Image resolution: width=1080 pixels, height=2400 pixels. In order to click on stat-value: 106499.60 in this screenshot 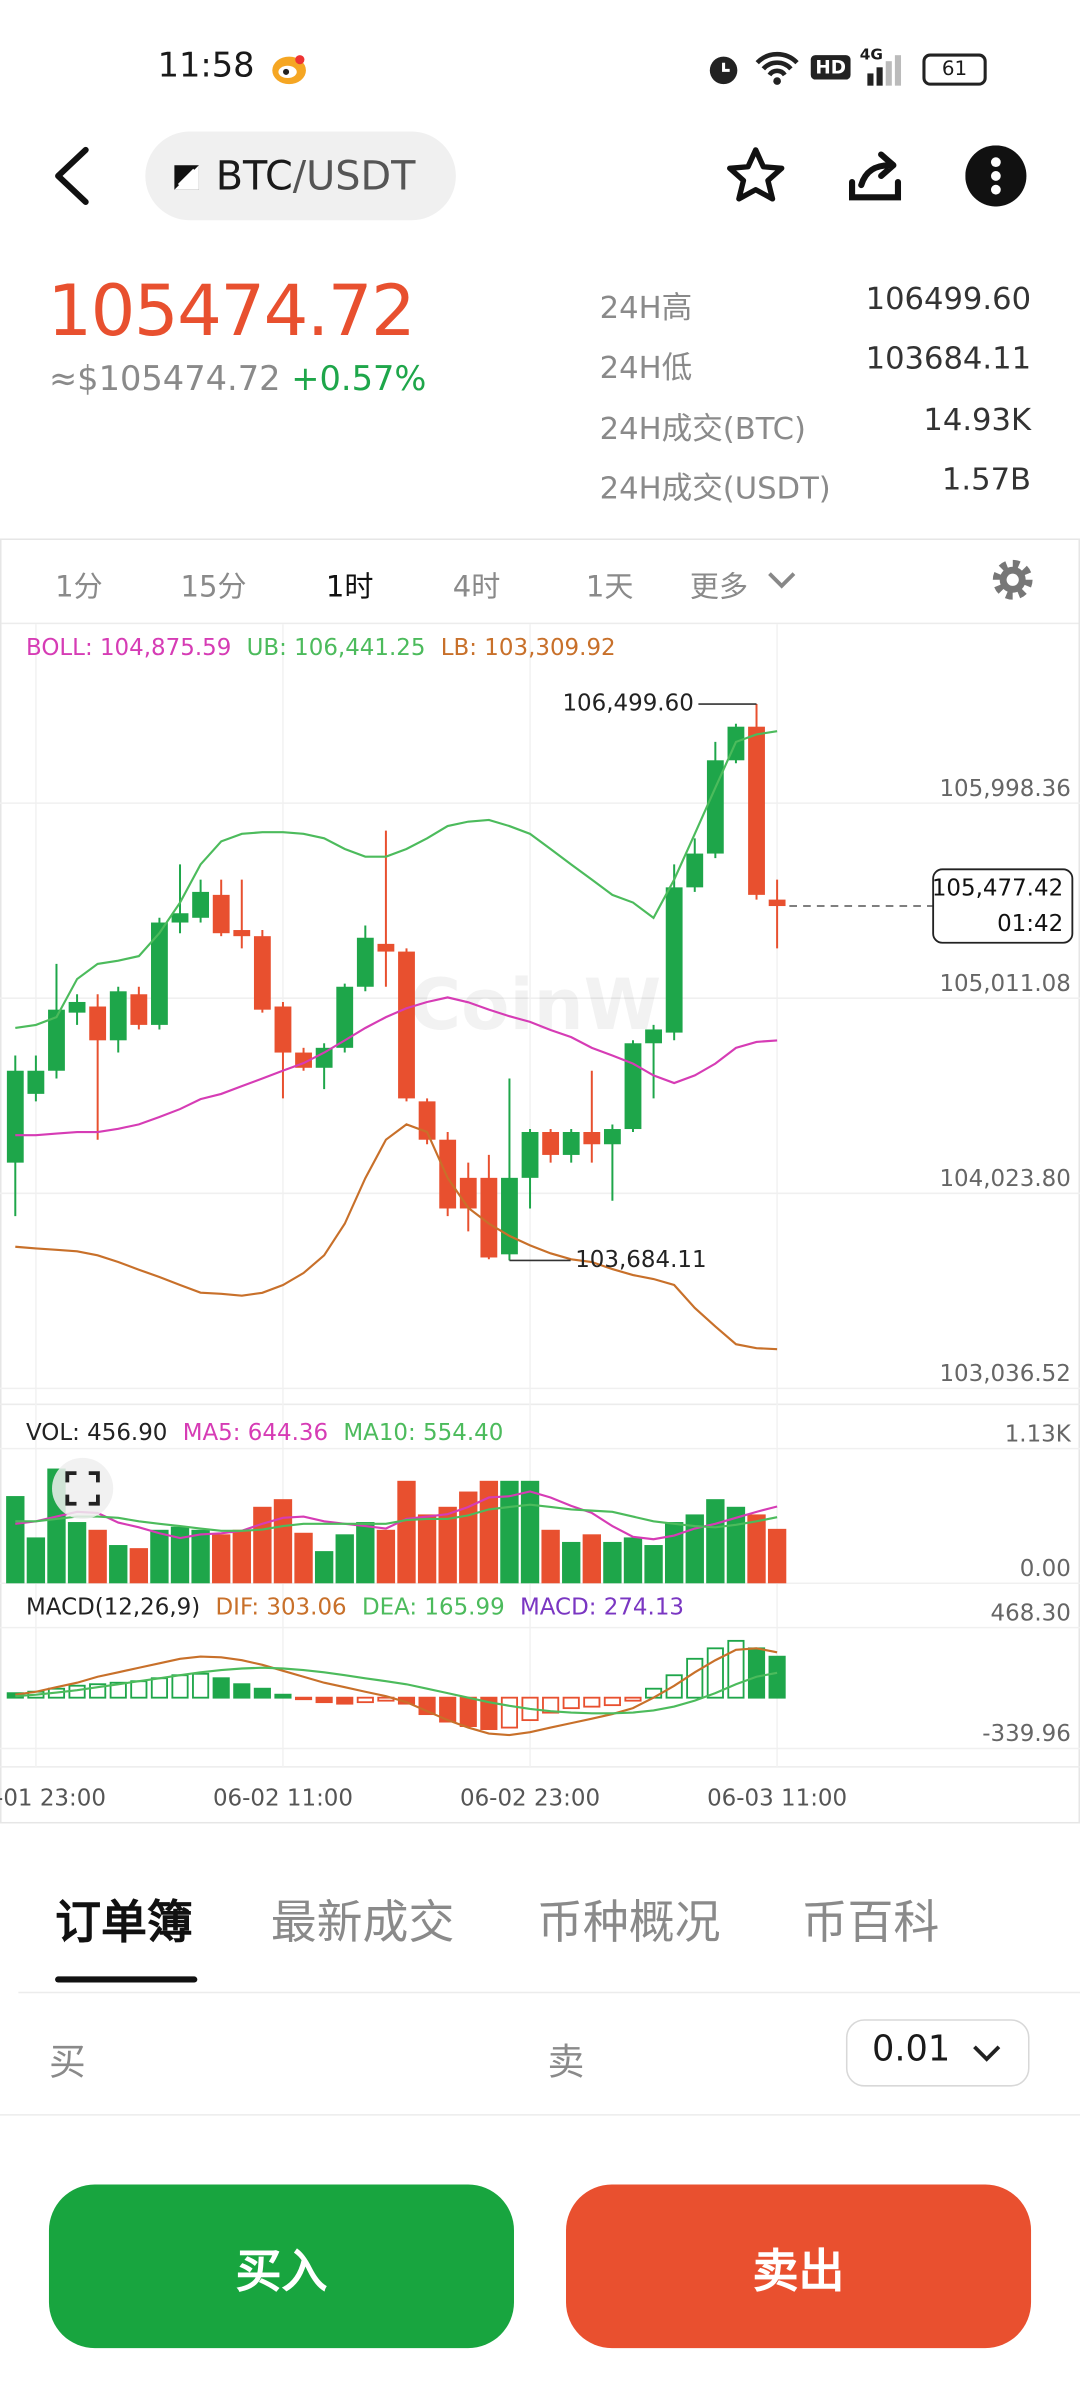, I will do `click(948, 298)`.